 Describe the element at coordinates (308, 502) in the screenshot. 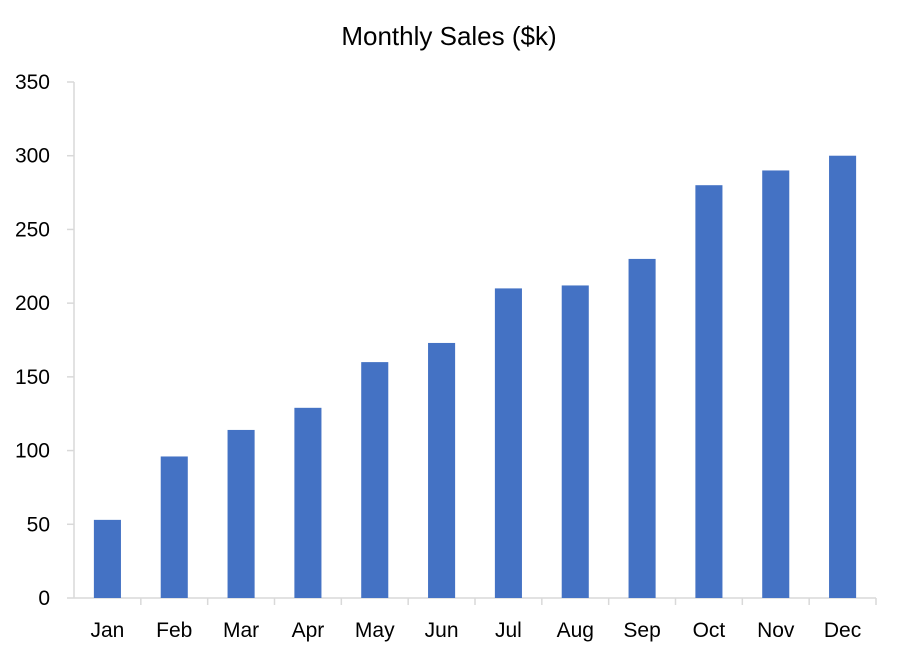

I see `bar-apr` at that location.